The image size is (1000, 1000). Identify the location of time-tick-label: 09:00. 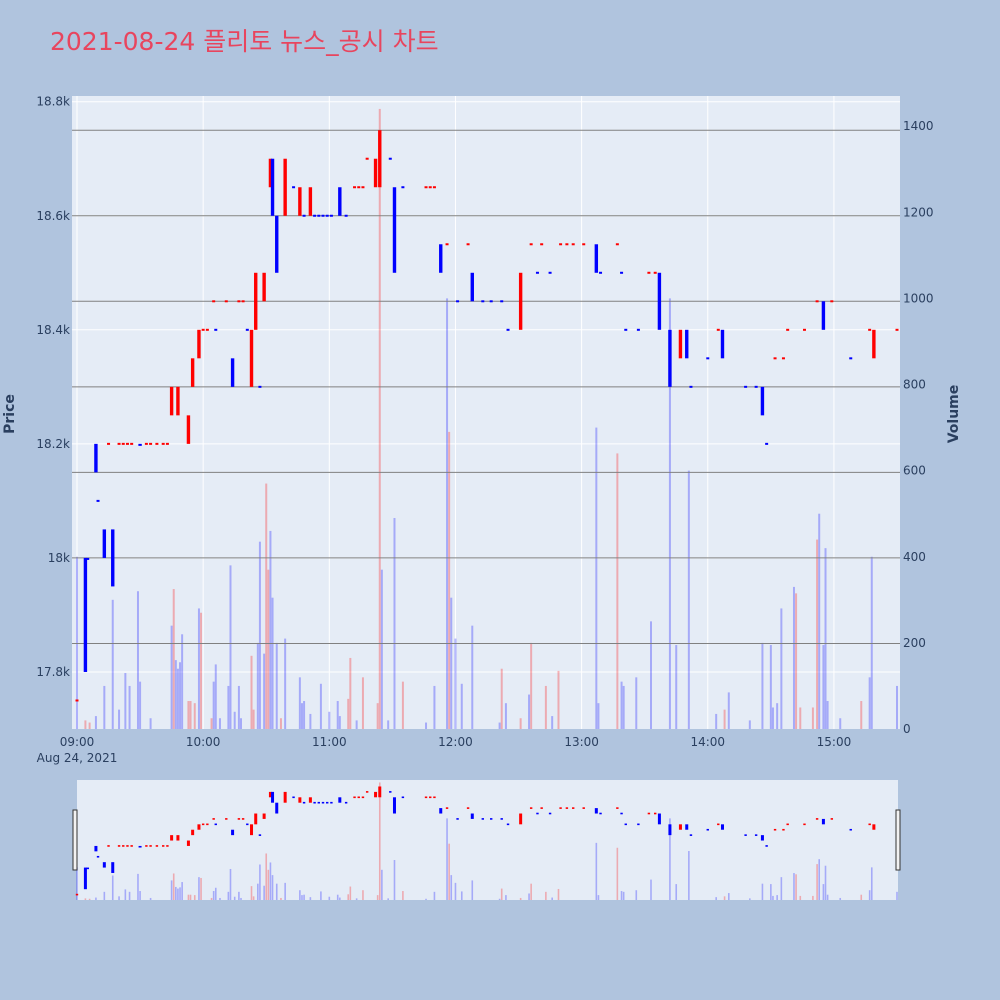
(77, 742).